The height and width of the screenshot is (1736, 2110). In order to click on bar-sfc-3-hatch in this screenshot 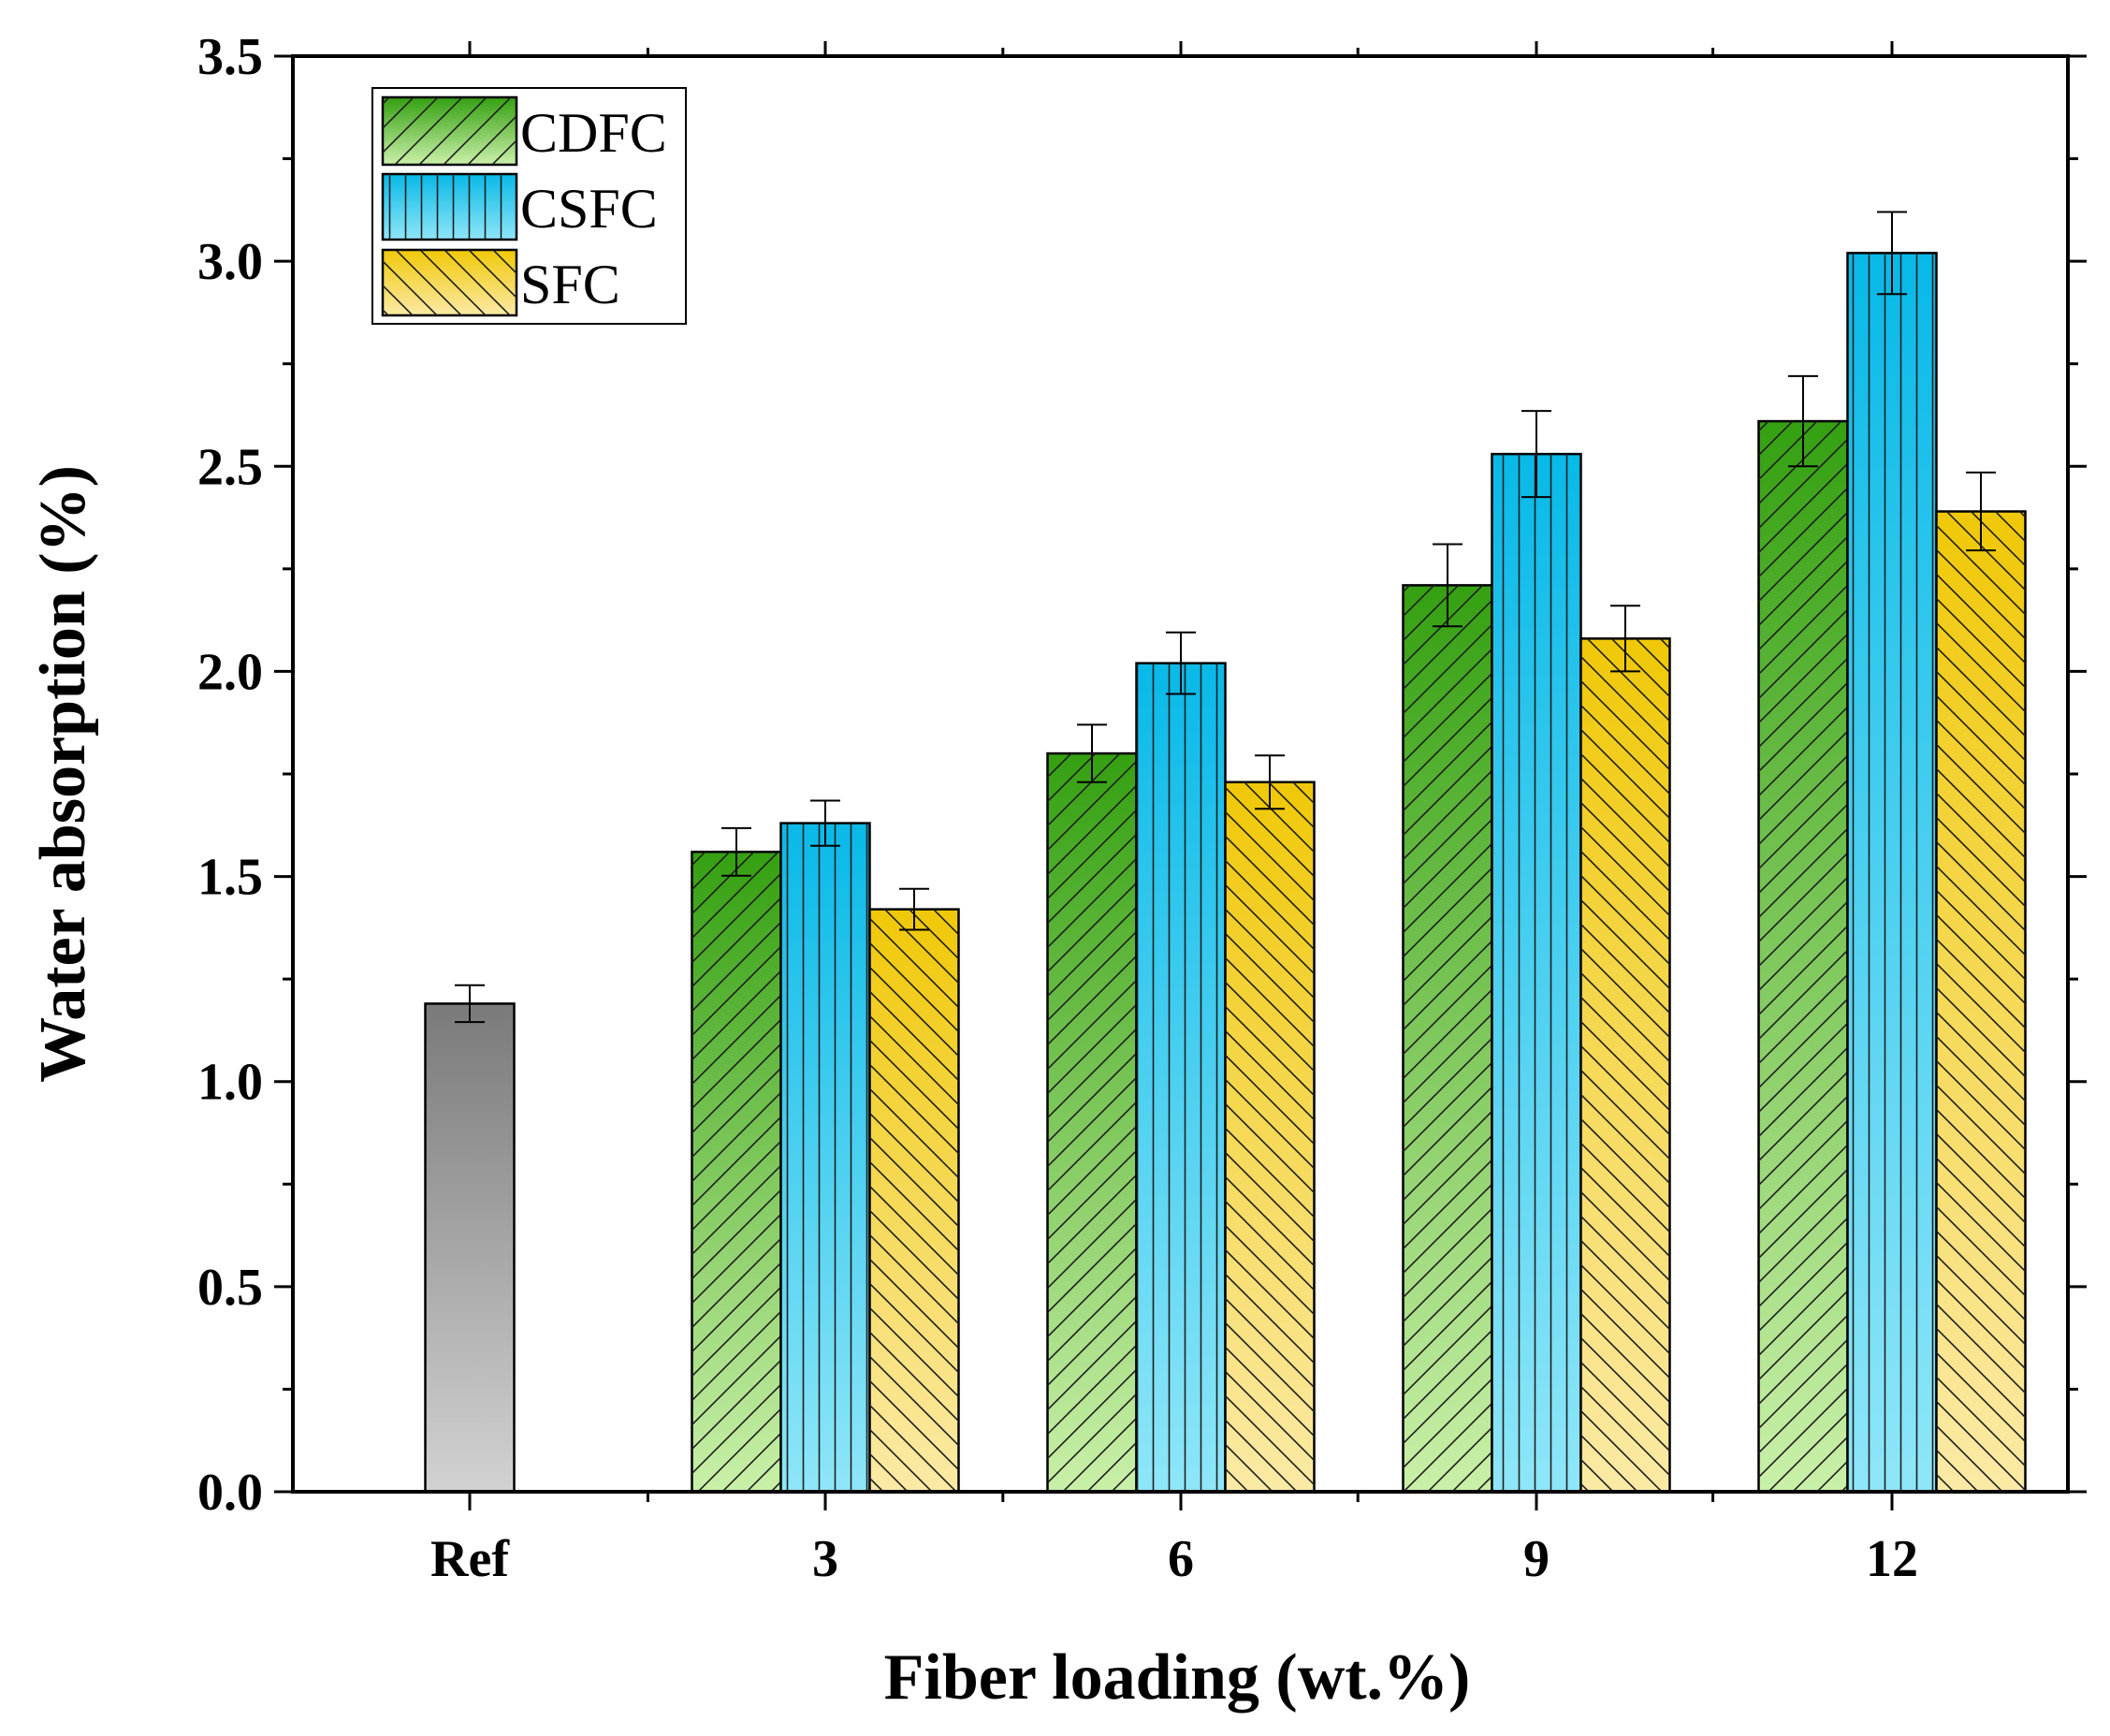, I will do `click(914, 1201)`.